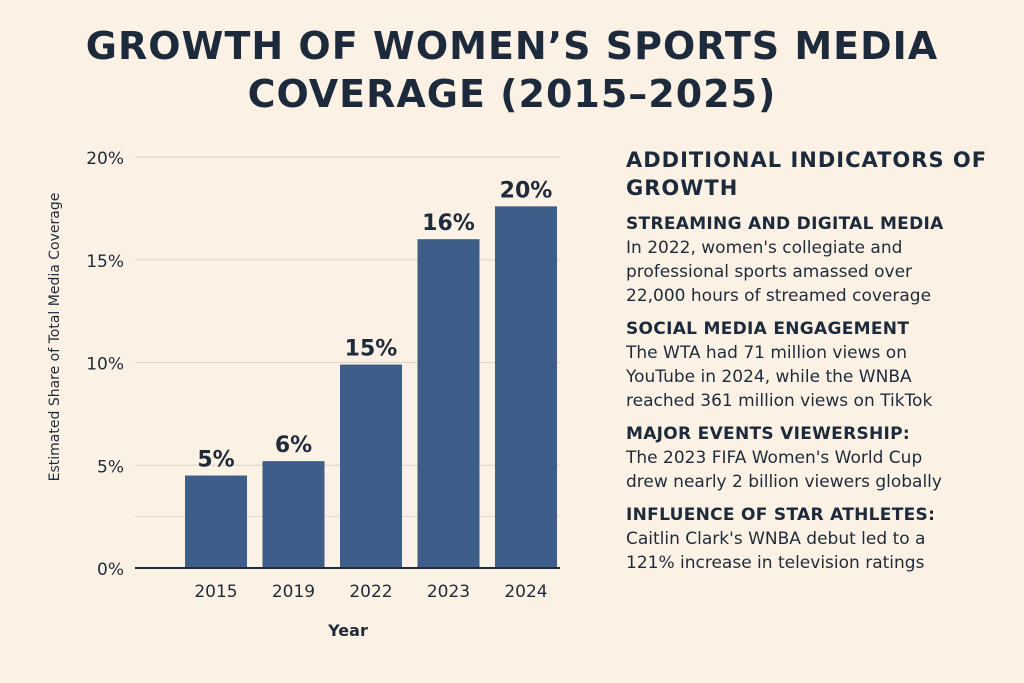 Image resolution: width=1024 pixels, height=683 pixels. What do you see at coordinates (768, 329) in the screenshot?
I see `indicator-heading: SOCIAL MEDIA ENGAGEMENT` at bounding box center [768, 329].